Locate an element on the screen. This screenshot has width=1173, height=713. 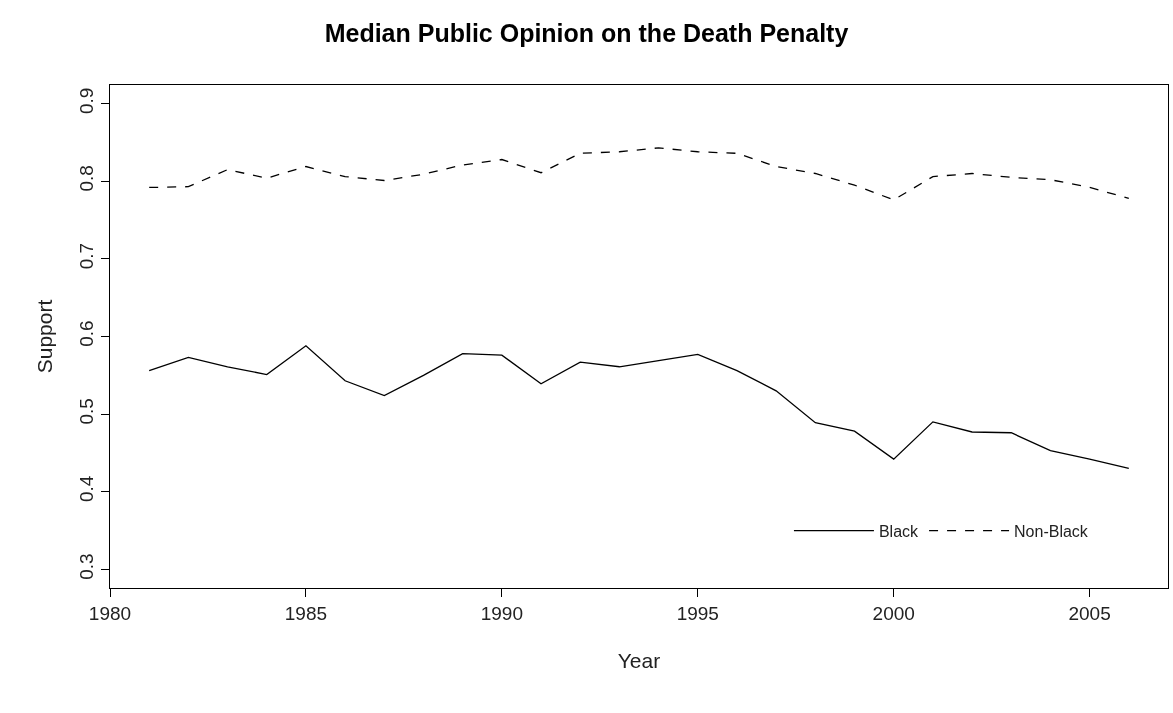
legend-label: Black is located at coordinates (899, 531).